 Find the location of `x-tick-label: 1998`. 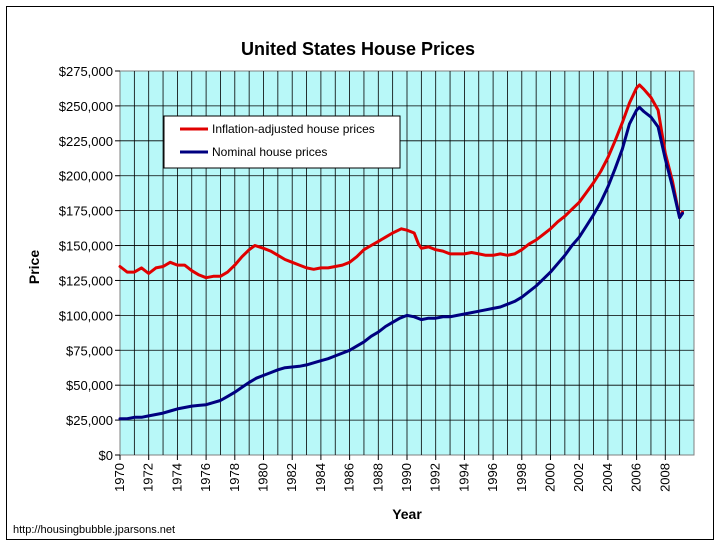

x-tick-label: 1998 is located at coordinates (521, 477).